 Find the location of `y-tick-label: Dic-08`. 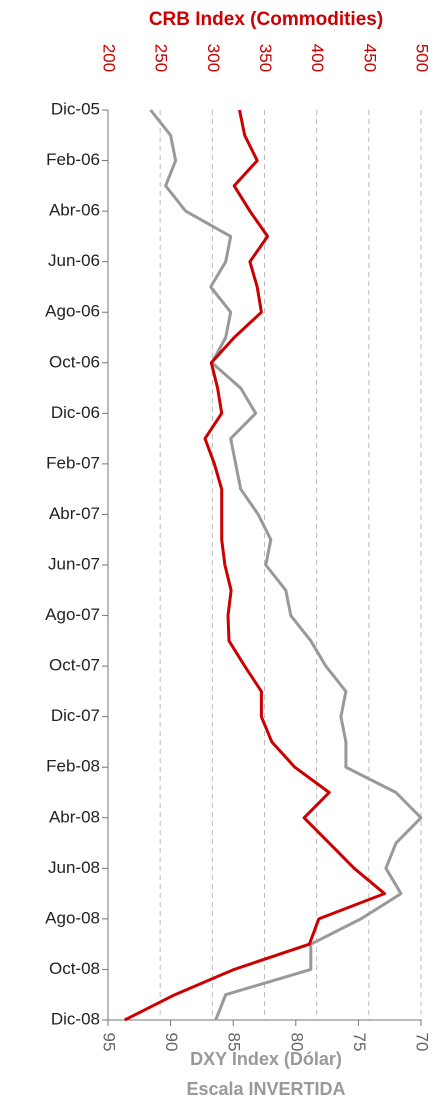

y-tick-label: Dic-08 is located at coordinates (75, 1018).